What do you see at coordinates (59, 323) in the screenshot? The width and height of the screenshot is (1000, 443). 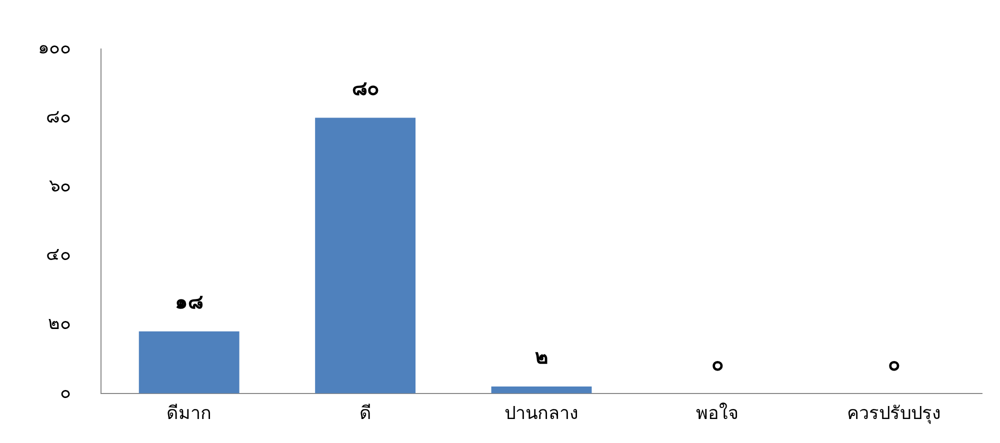 I see `y-tick-label: ๒๐` at bounding box center [59, 323].